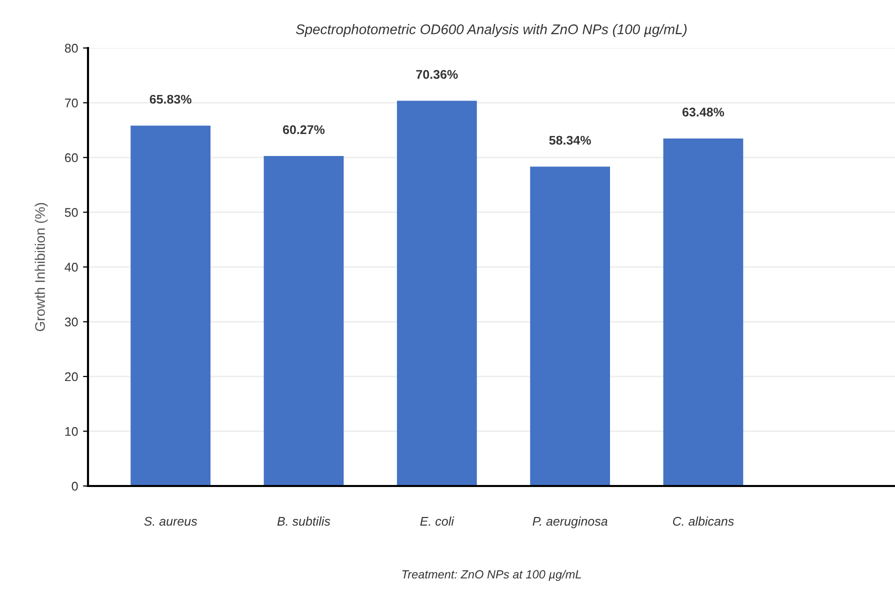 The image size is (895, 590). What do you see at coordinates (303, 521) in the screenshot?
I see `x-tick-label: B. subtilis` at bounding box center [303, 521].